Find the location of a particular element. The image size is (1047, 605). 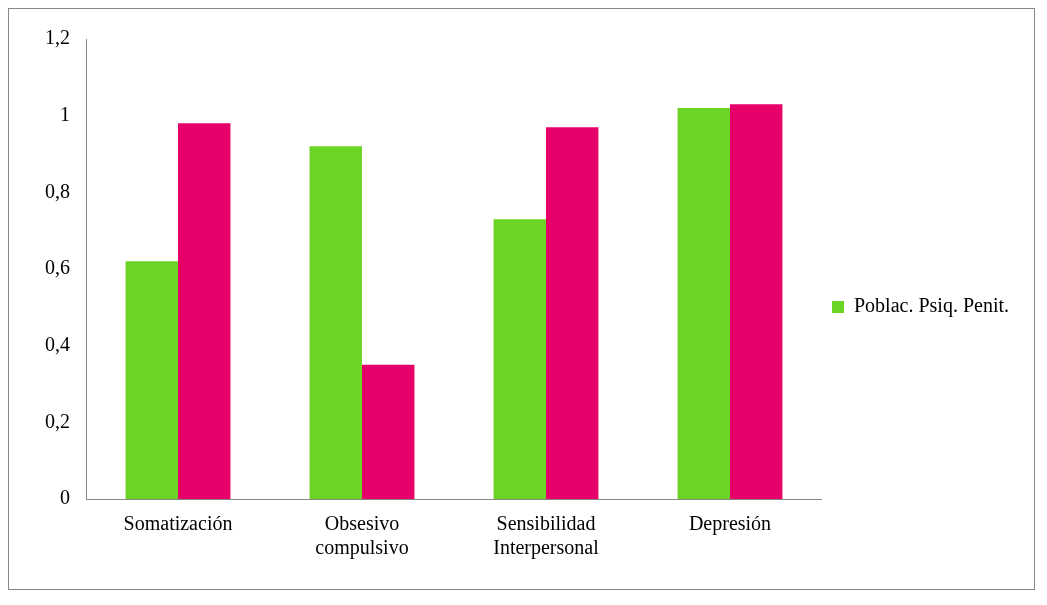

legend-label: Poblac. Psiq. Penit. is located at coordinates (931, 306).